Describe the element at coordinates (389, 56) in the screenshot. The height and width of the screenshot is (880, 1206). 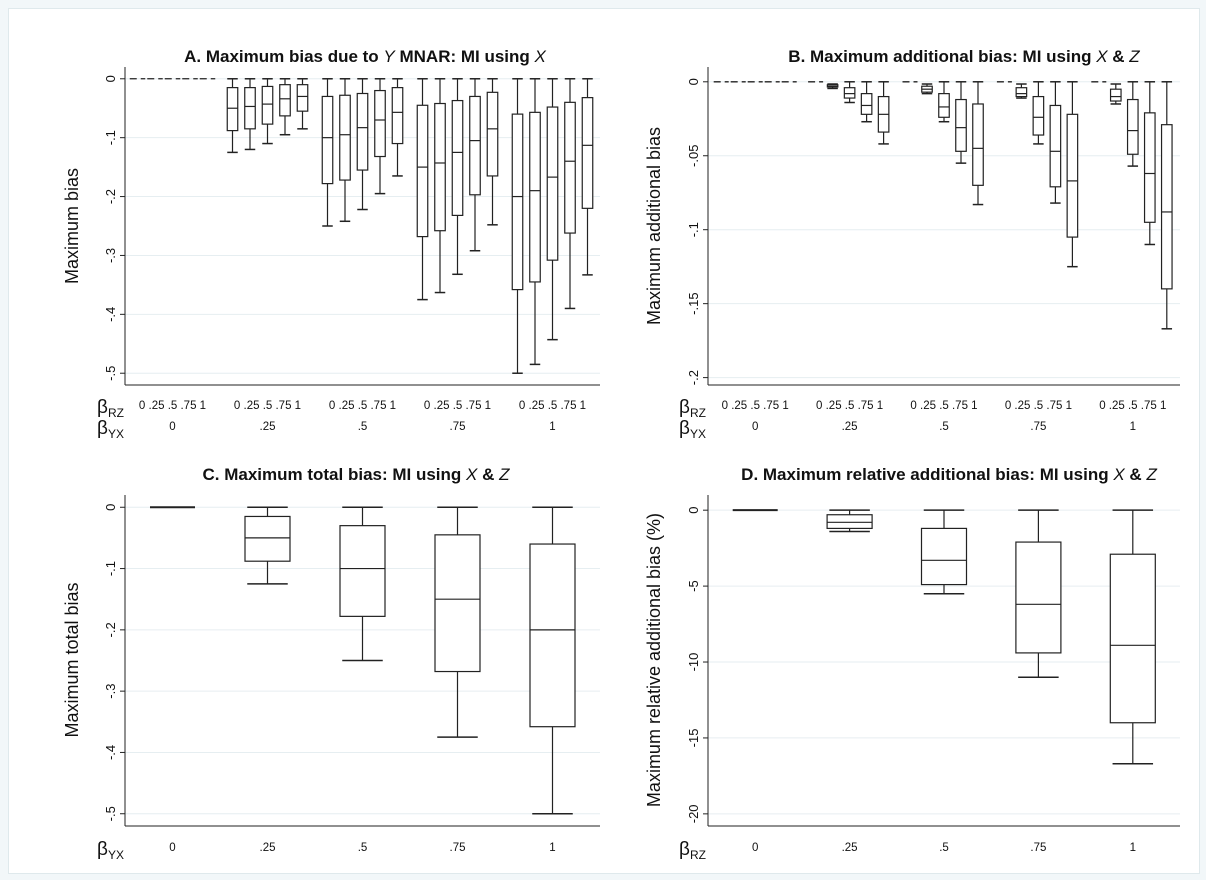
I see `title-part: Y` at that location.